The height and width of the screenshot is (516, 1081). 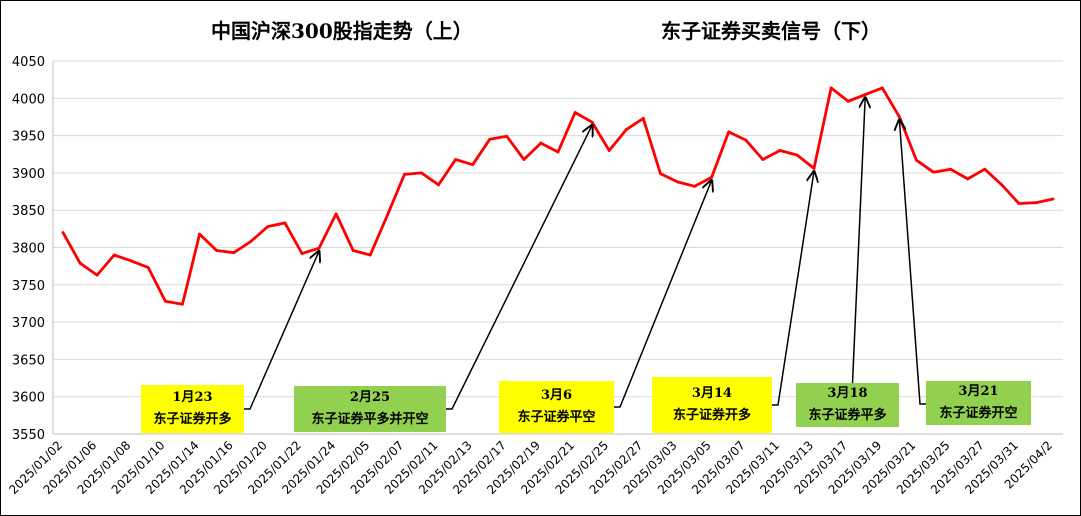 What do you see at coordinates (978, 391) in the screenshot?
I see `signal-date: 3月21` at bounding box center [978, 391].